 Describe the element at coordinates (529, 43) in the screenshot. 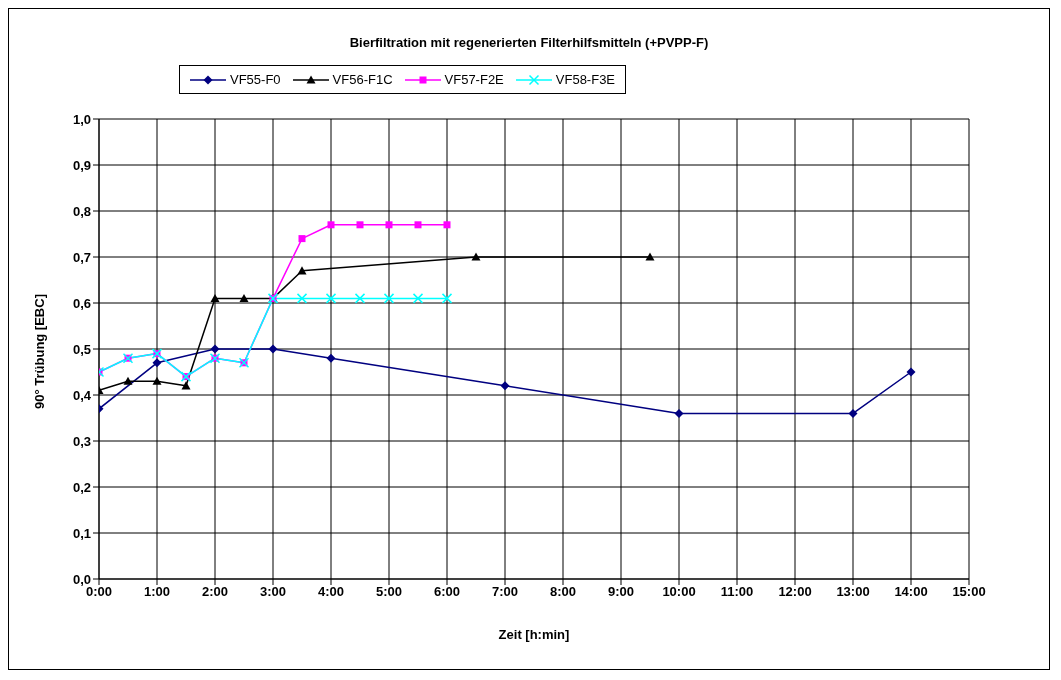

I see `chart-title: Bierfiltration mit regenerierten Filterhilfsmitteln (+PVPP-F)` at that location.